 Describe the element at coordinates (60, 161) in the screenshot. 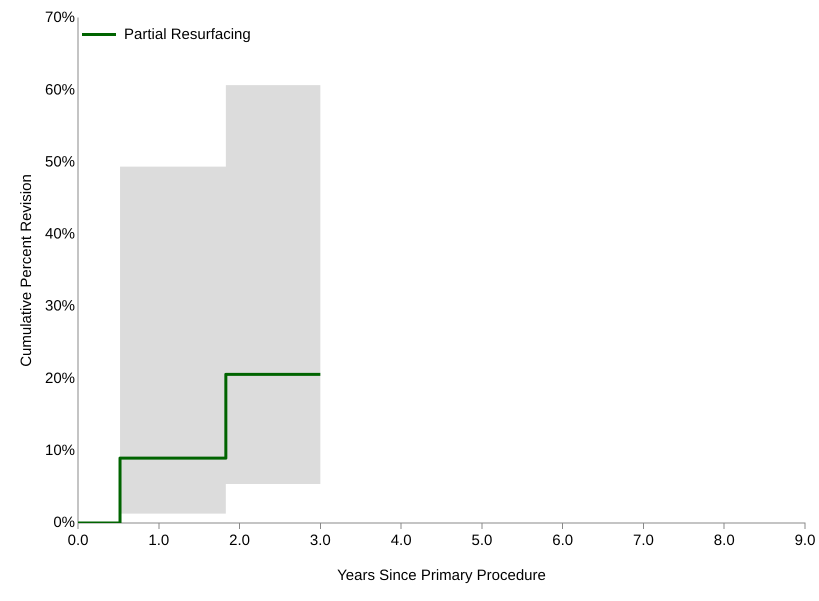

I see `y-tick-label: 50%` at that location.